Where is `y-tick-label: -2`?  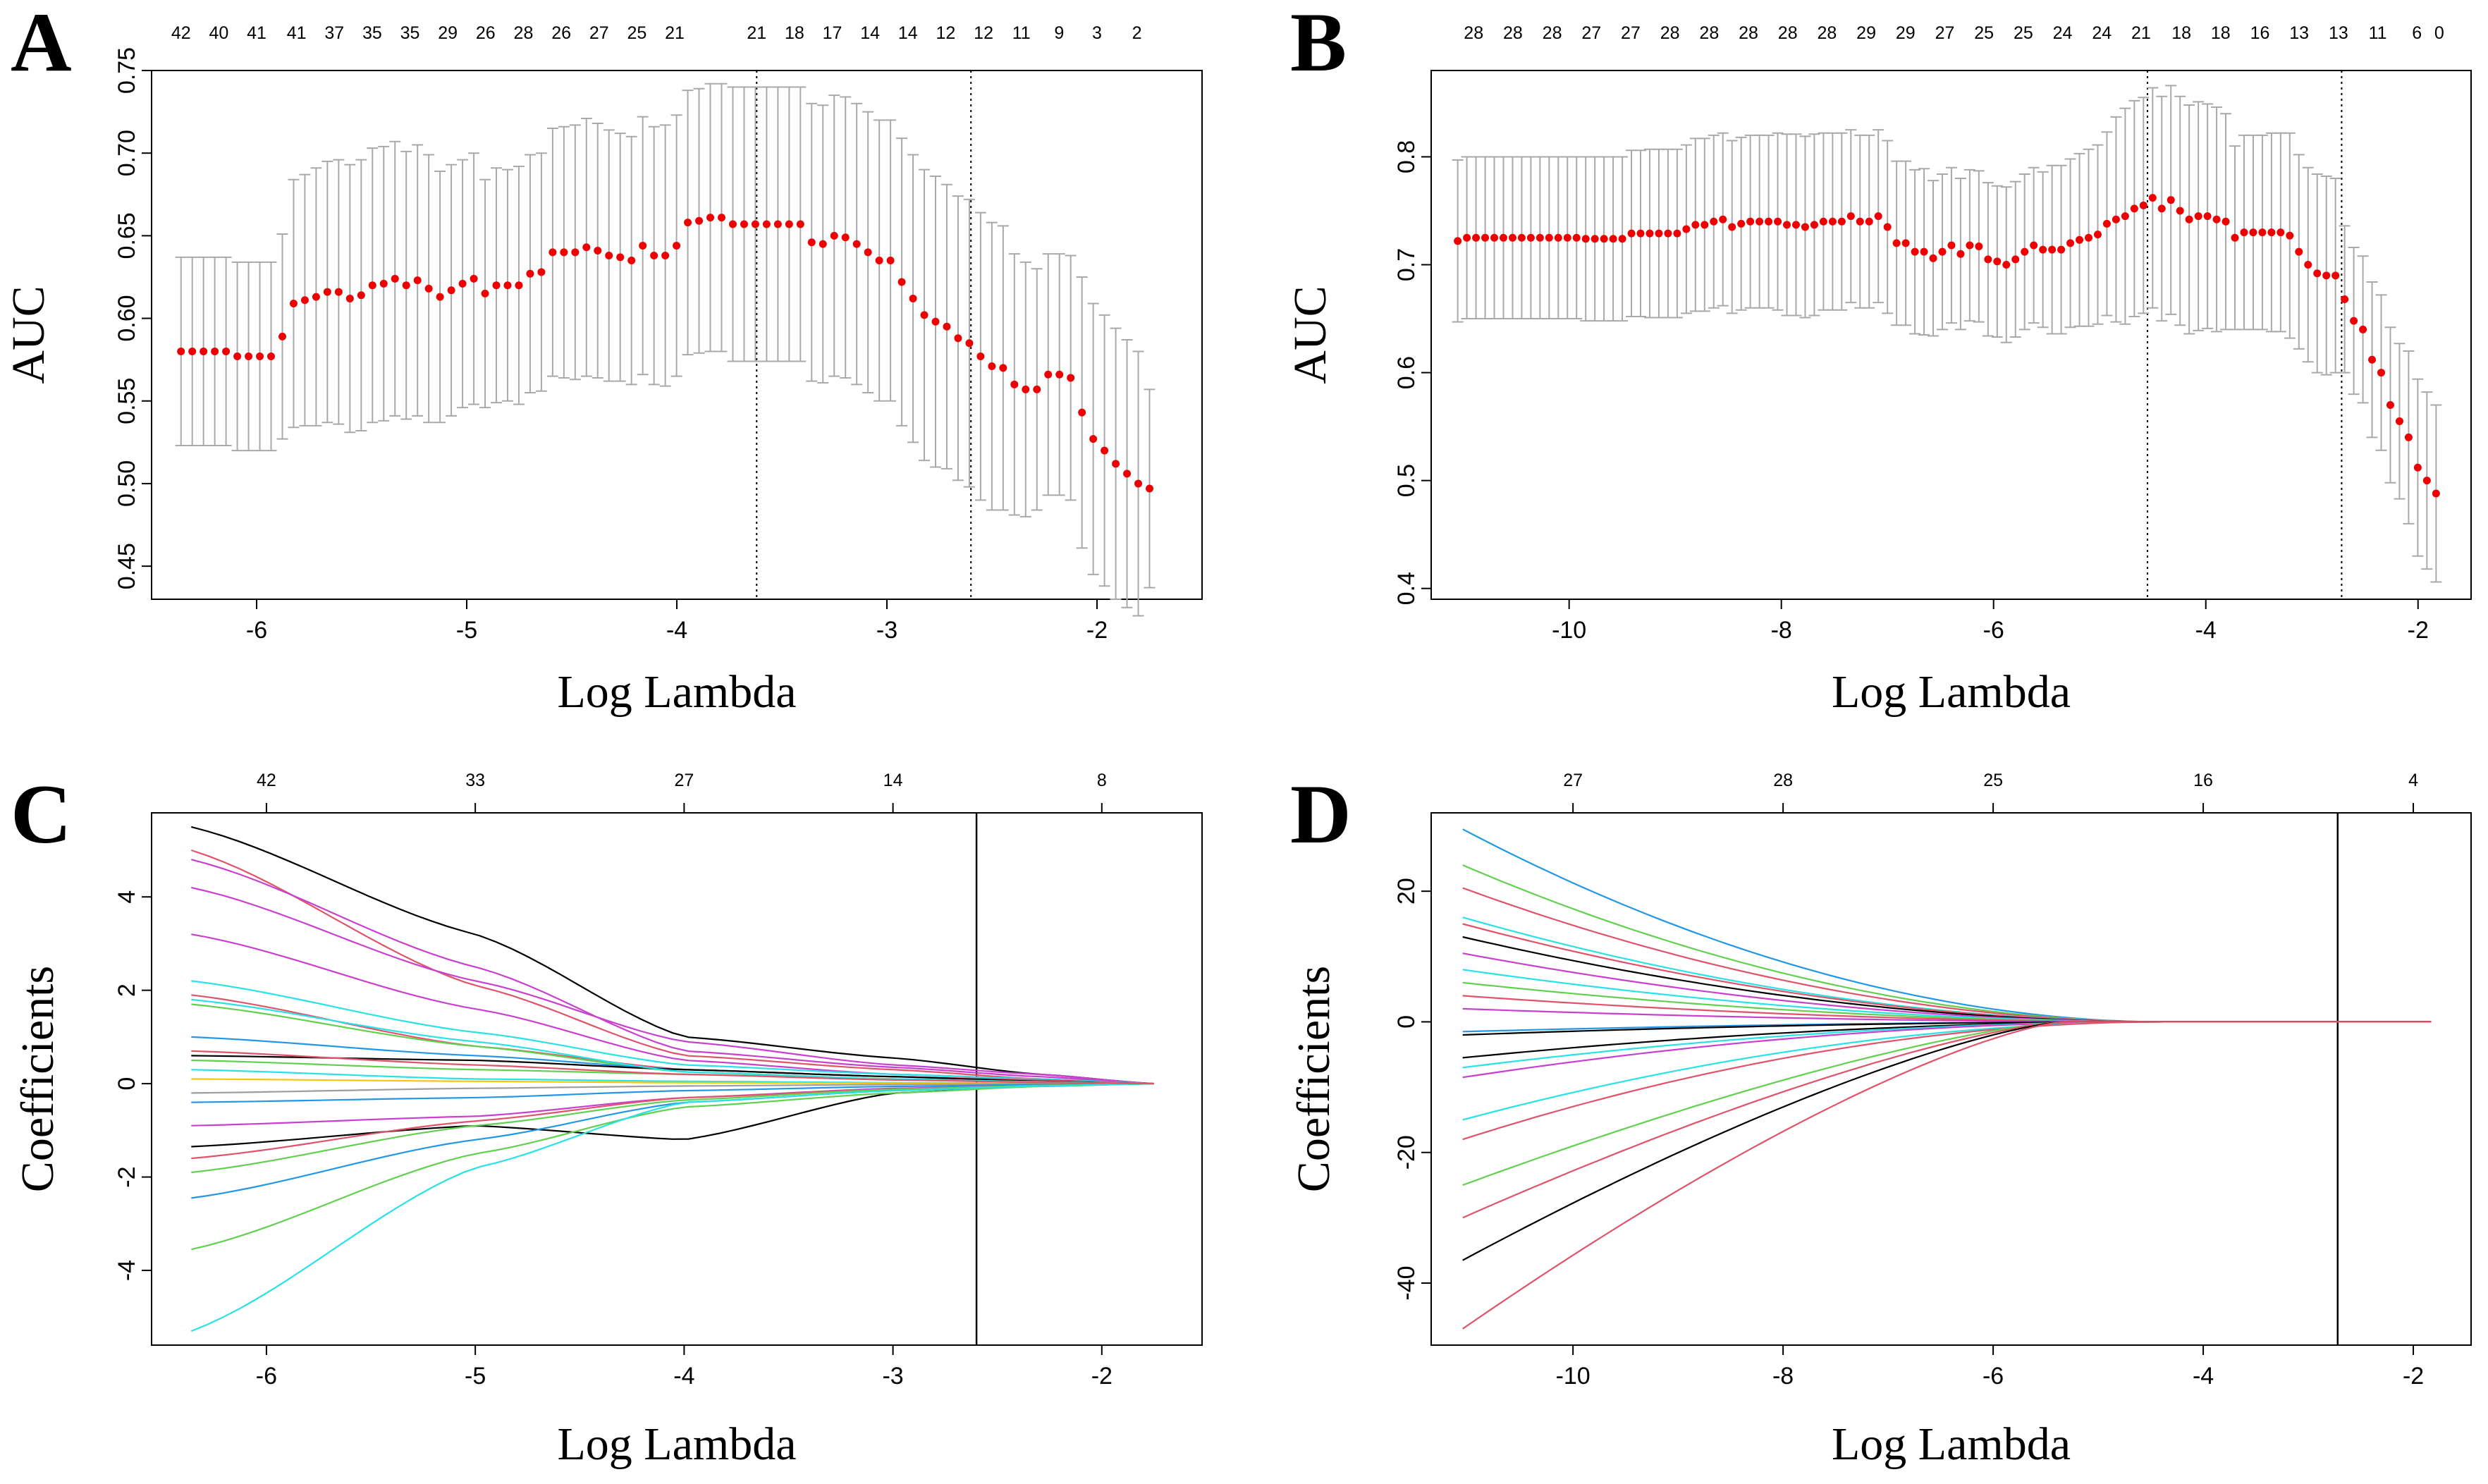
y-tick-label: -2 is located at coordinates (127, 1176).